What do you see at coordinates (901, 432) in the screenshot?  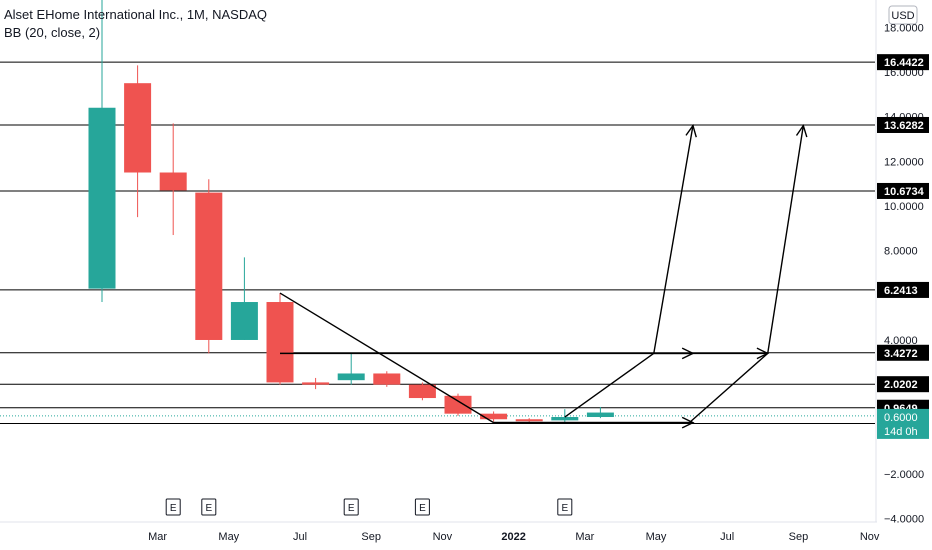 I see `bar-countdown-label: 14d 0h` at bounding box center [901, 432].